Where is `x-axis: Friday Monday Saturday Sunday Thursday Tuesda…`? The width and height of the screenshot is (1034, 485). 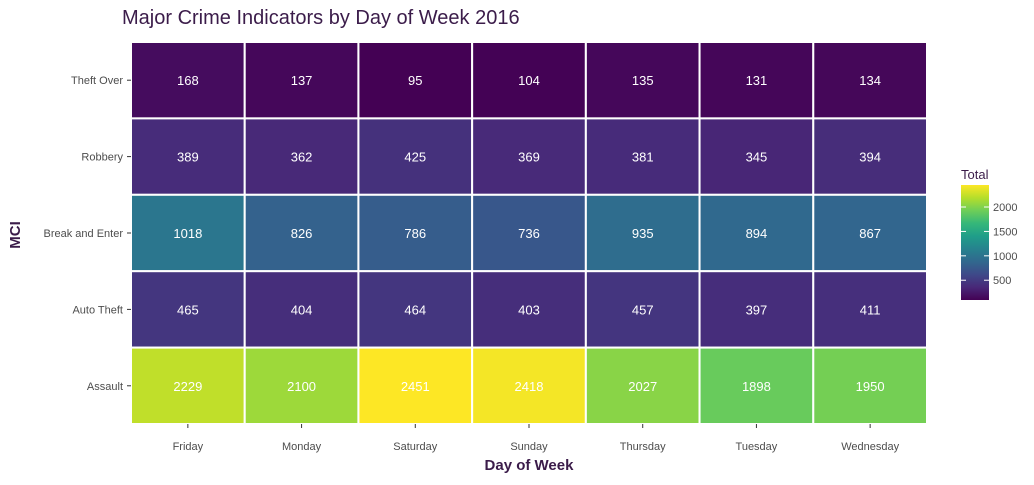
x-axis: Friday Monday Saturday Sunday Thursday Tuesda… is located at coordinates (536, 438).